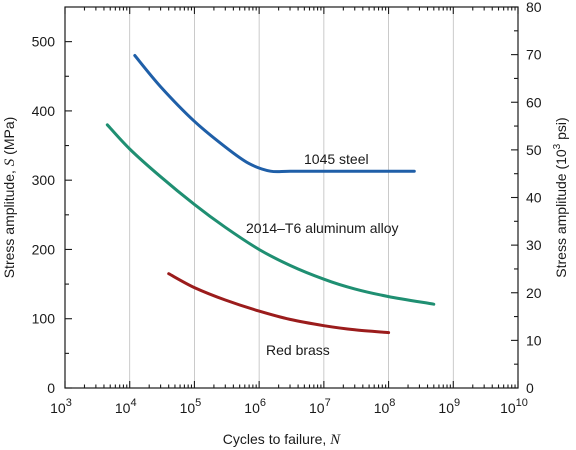  What do you see at coordinates (9, 198) in the screenshot?
I see `y-axis-title: Stress amplitude, S (MPa)` at bounding box center [9, 198].